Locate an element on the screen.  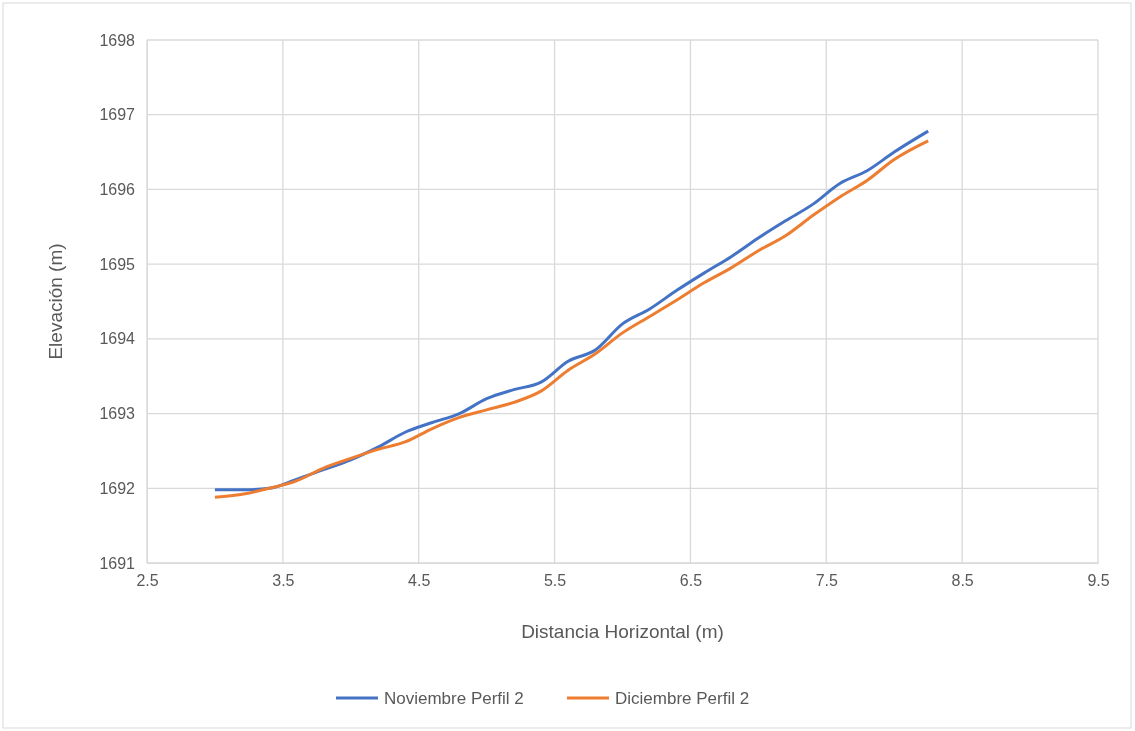
x-axis-title: Distancia Horizontal (m) is located at coordinates (622, 631).